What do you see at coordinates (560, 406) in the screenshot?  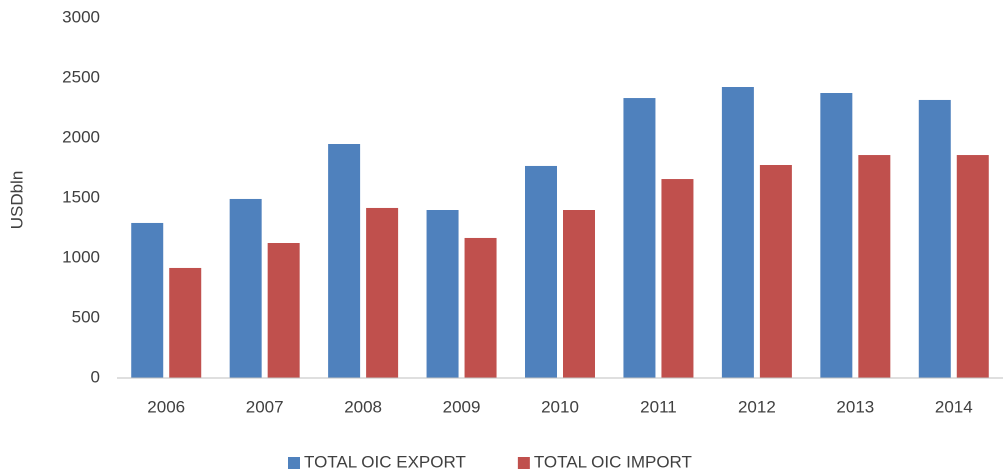 I see `x-tick-label: 2010` at bounding box center [560, 406].